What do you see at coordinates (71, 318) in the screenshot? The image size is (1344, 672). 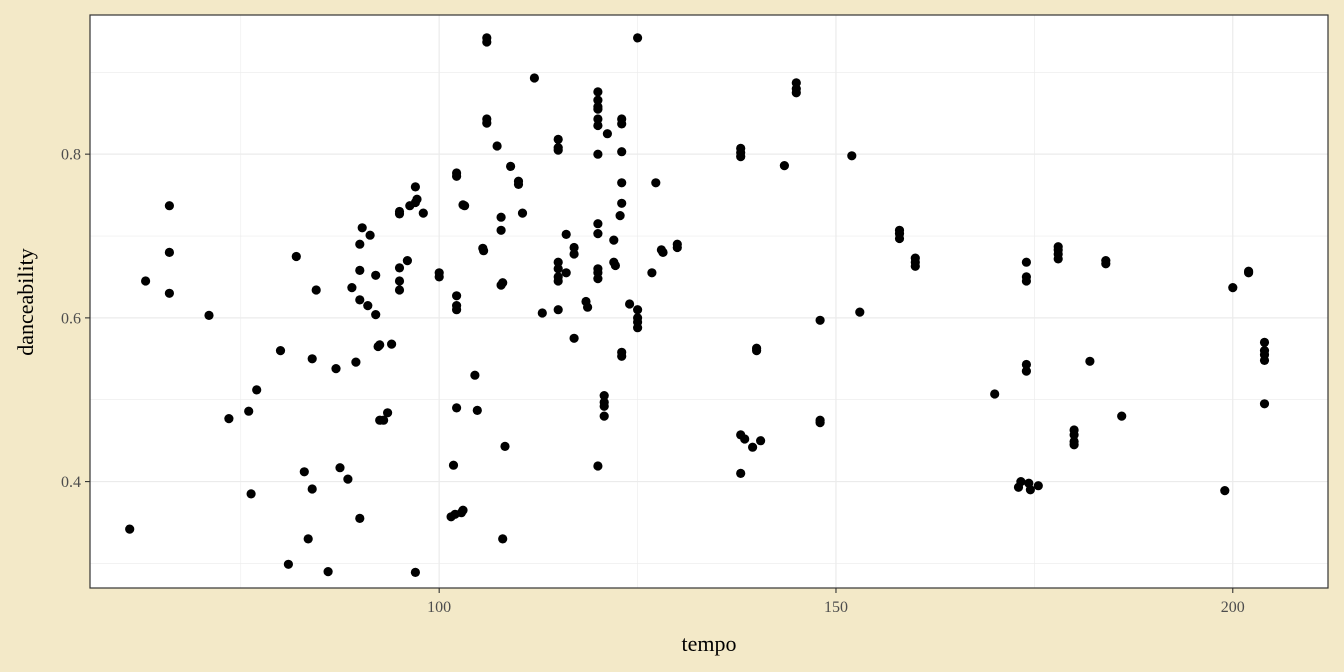 I see `y-tick-label: 0.6` at bounding box center [71, 318].